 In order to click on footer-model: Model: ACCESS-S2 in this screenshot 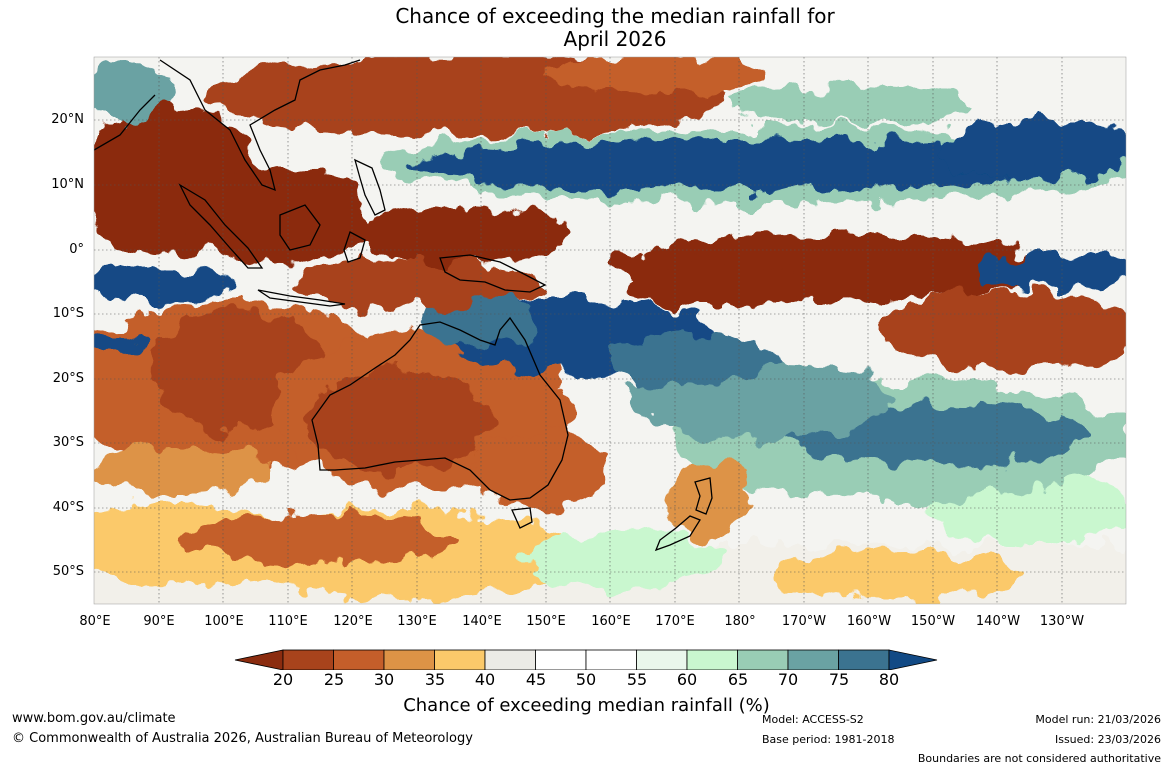, I will do `click(813, 719)`.